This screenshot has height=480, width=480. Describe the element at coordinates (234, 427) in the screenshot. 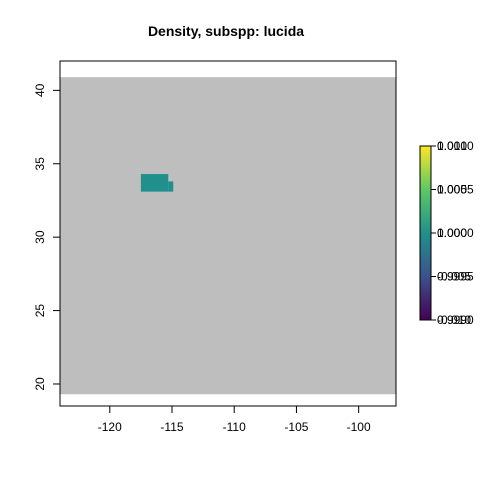

I see `x-tick-label: -110` at that location.